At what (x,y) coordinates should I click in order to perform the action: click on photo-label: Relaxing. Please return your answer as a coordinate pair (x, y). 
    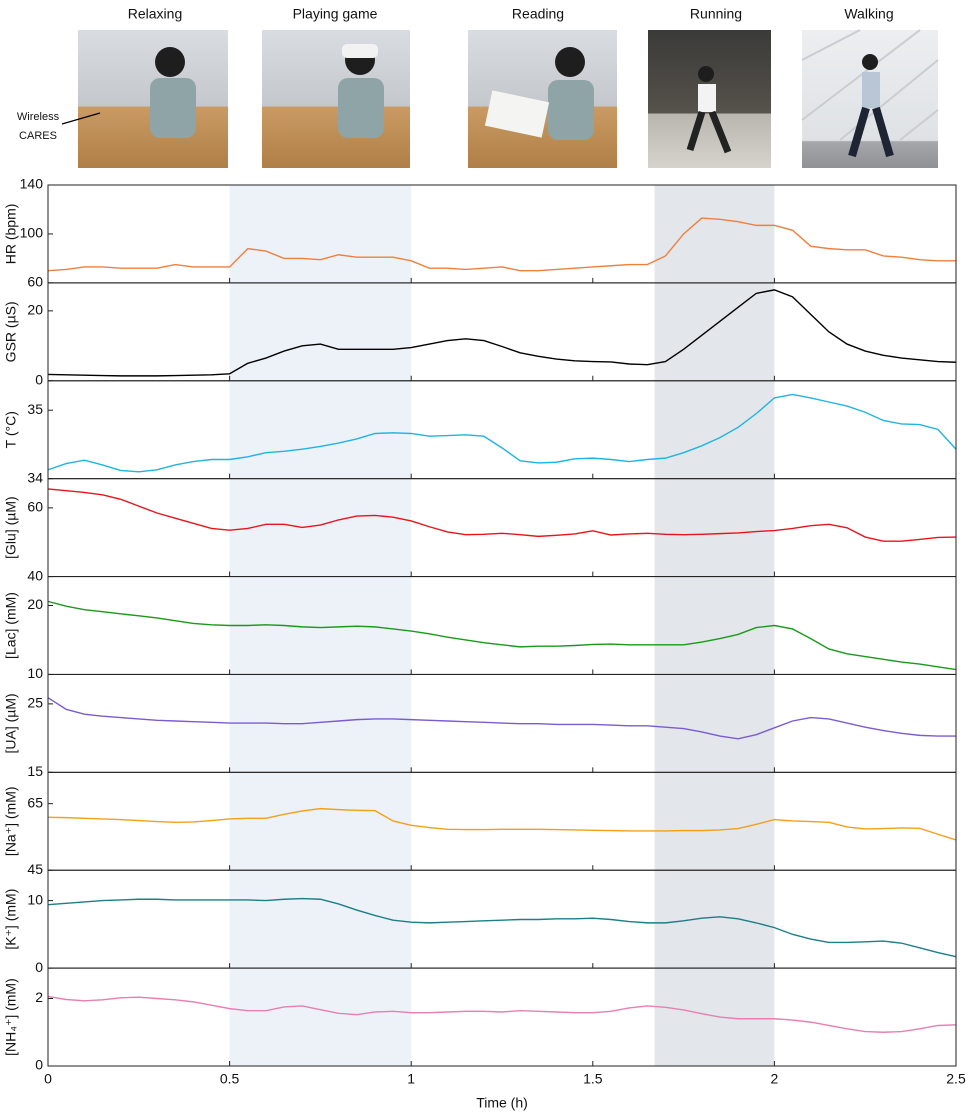
    Looking at the image, I should click on (155, 14).